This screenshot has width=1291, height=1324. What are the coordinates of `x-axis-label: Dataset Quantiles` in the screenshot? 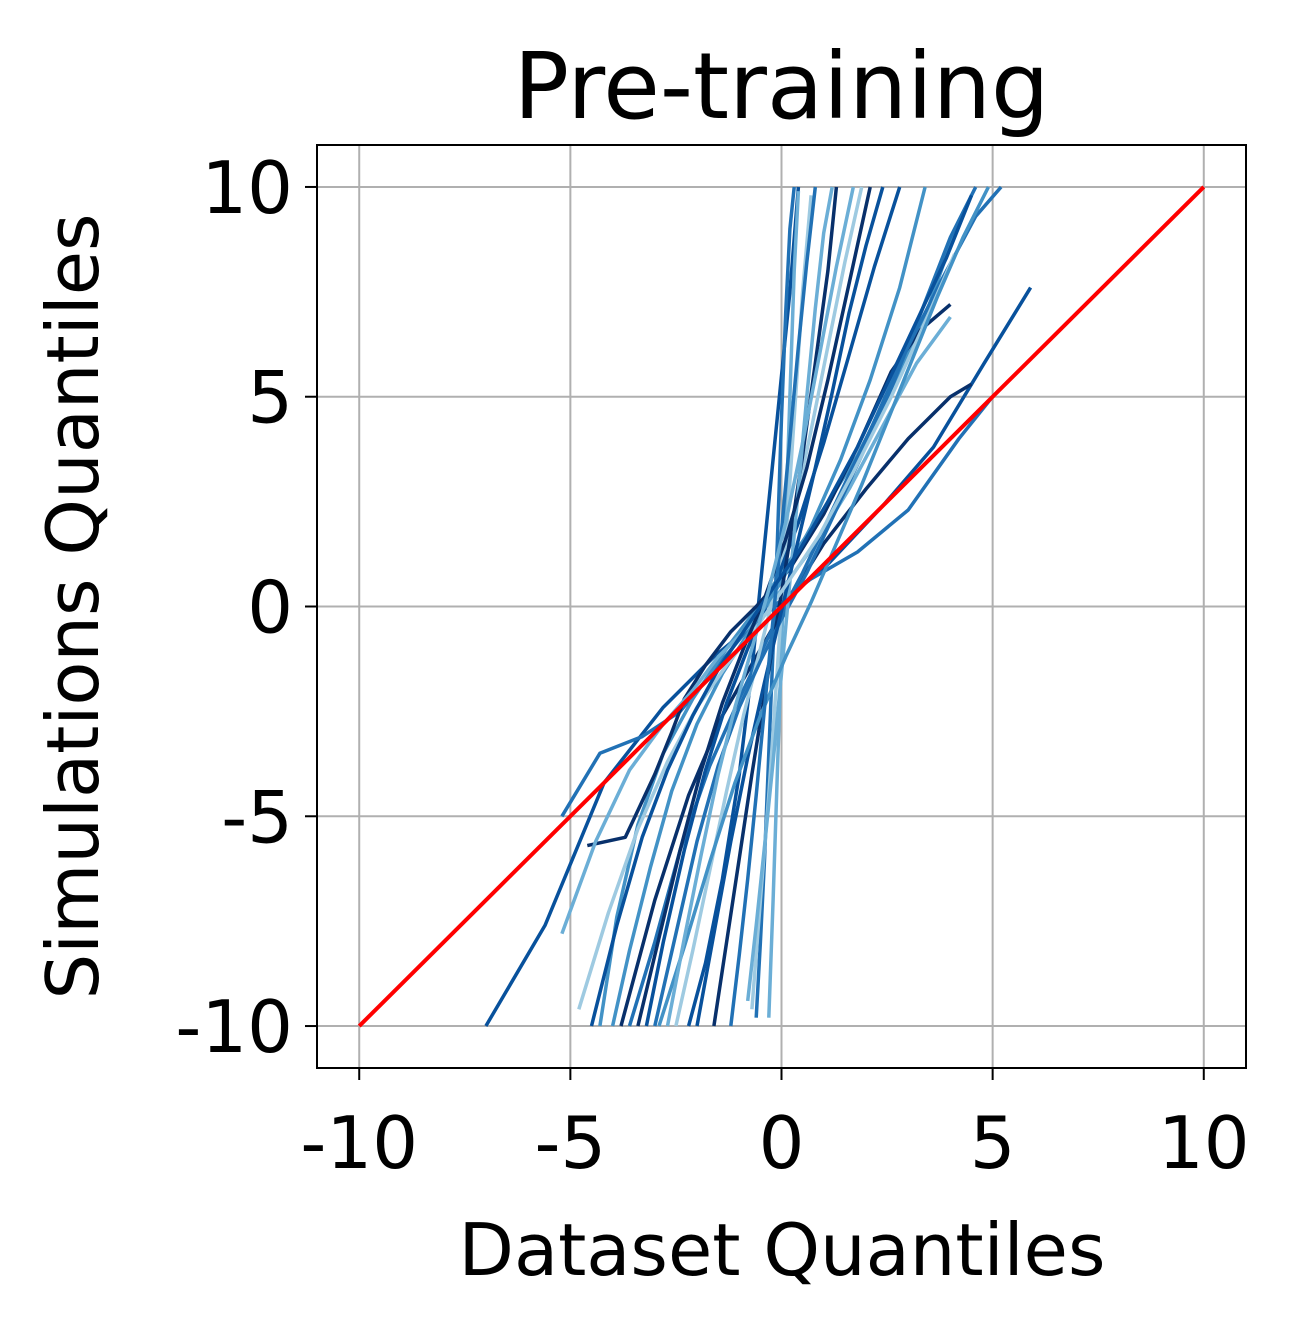 It's located at (782, 1250).